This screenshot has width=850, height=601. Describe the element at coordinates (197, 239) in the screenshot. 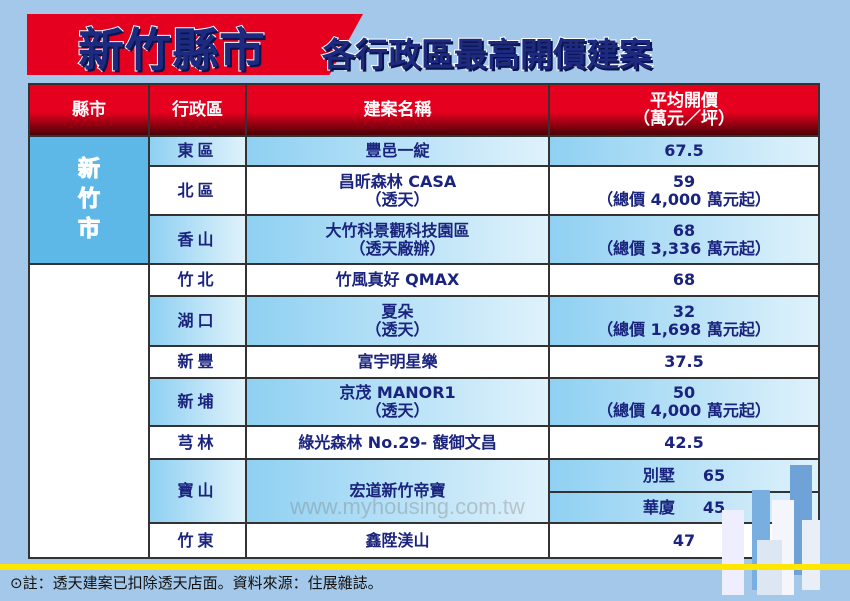

I see `district-cell: 香山` at that location.